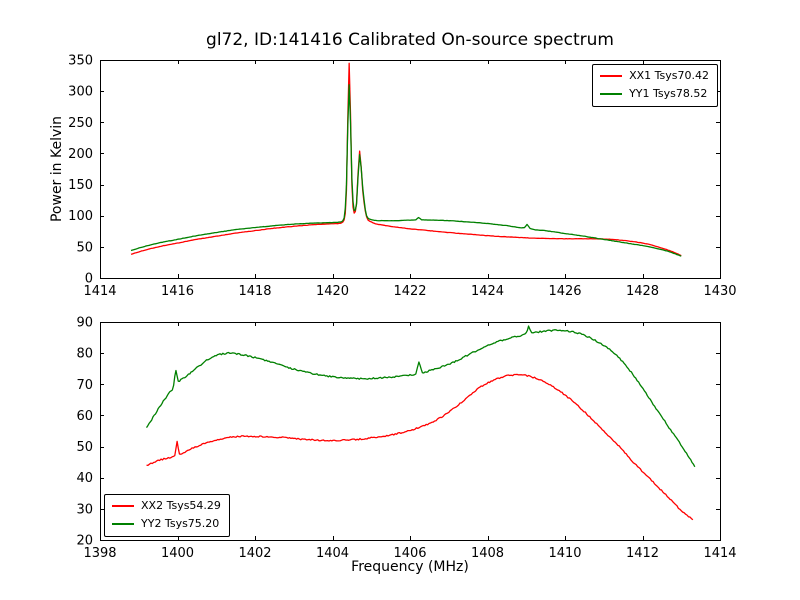 The height and width of the screenshot is (600, 800). I want to click on x-tick-label: 1428, so click(642, 291).